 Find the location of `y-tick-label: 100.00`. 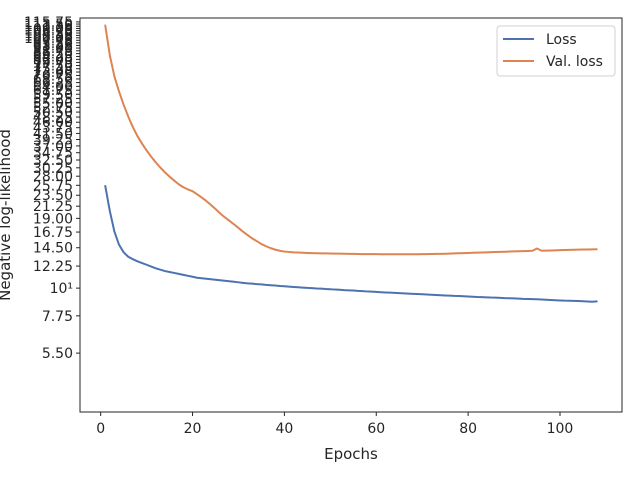

y-tick-label: 100.00 is located at coordinates (48, 39).